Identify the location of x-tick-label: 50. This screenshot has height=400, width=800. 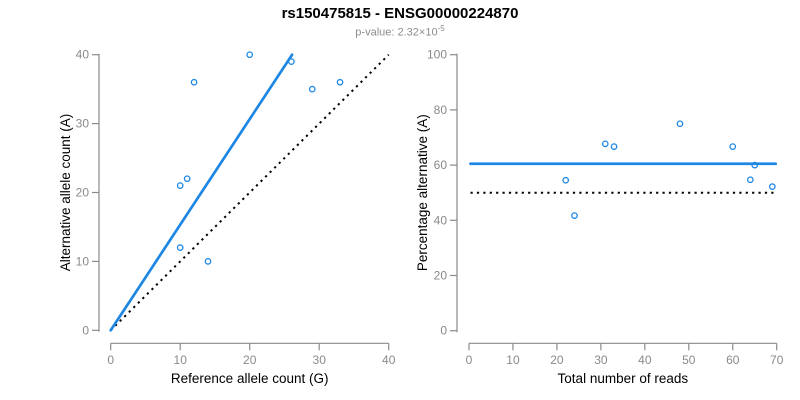
(689, 360).